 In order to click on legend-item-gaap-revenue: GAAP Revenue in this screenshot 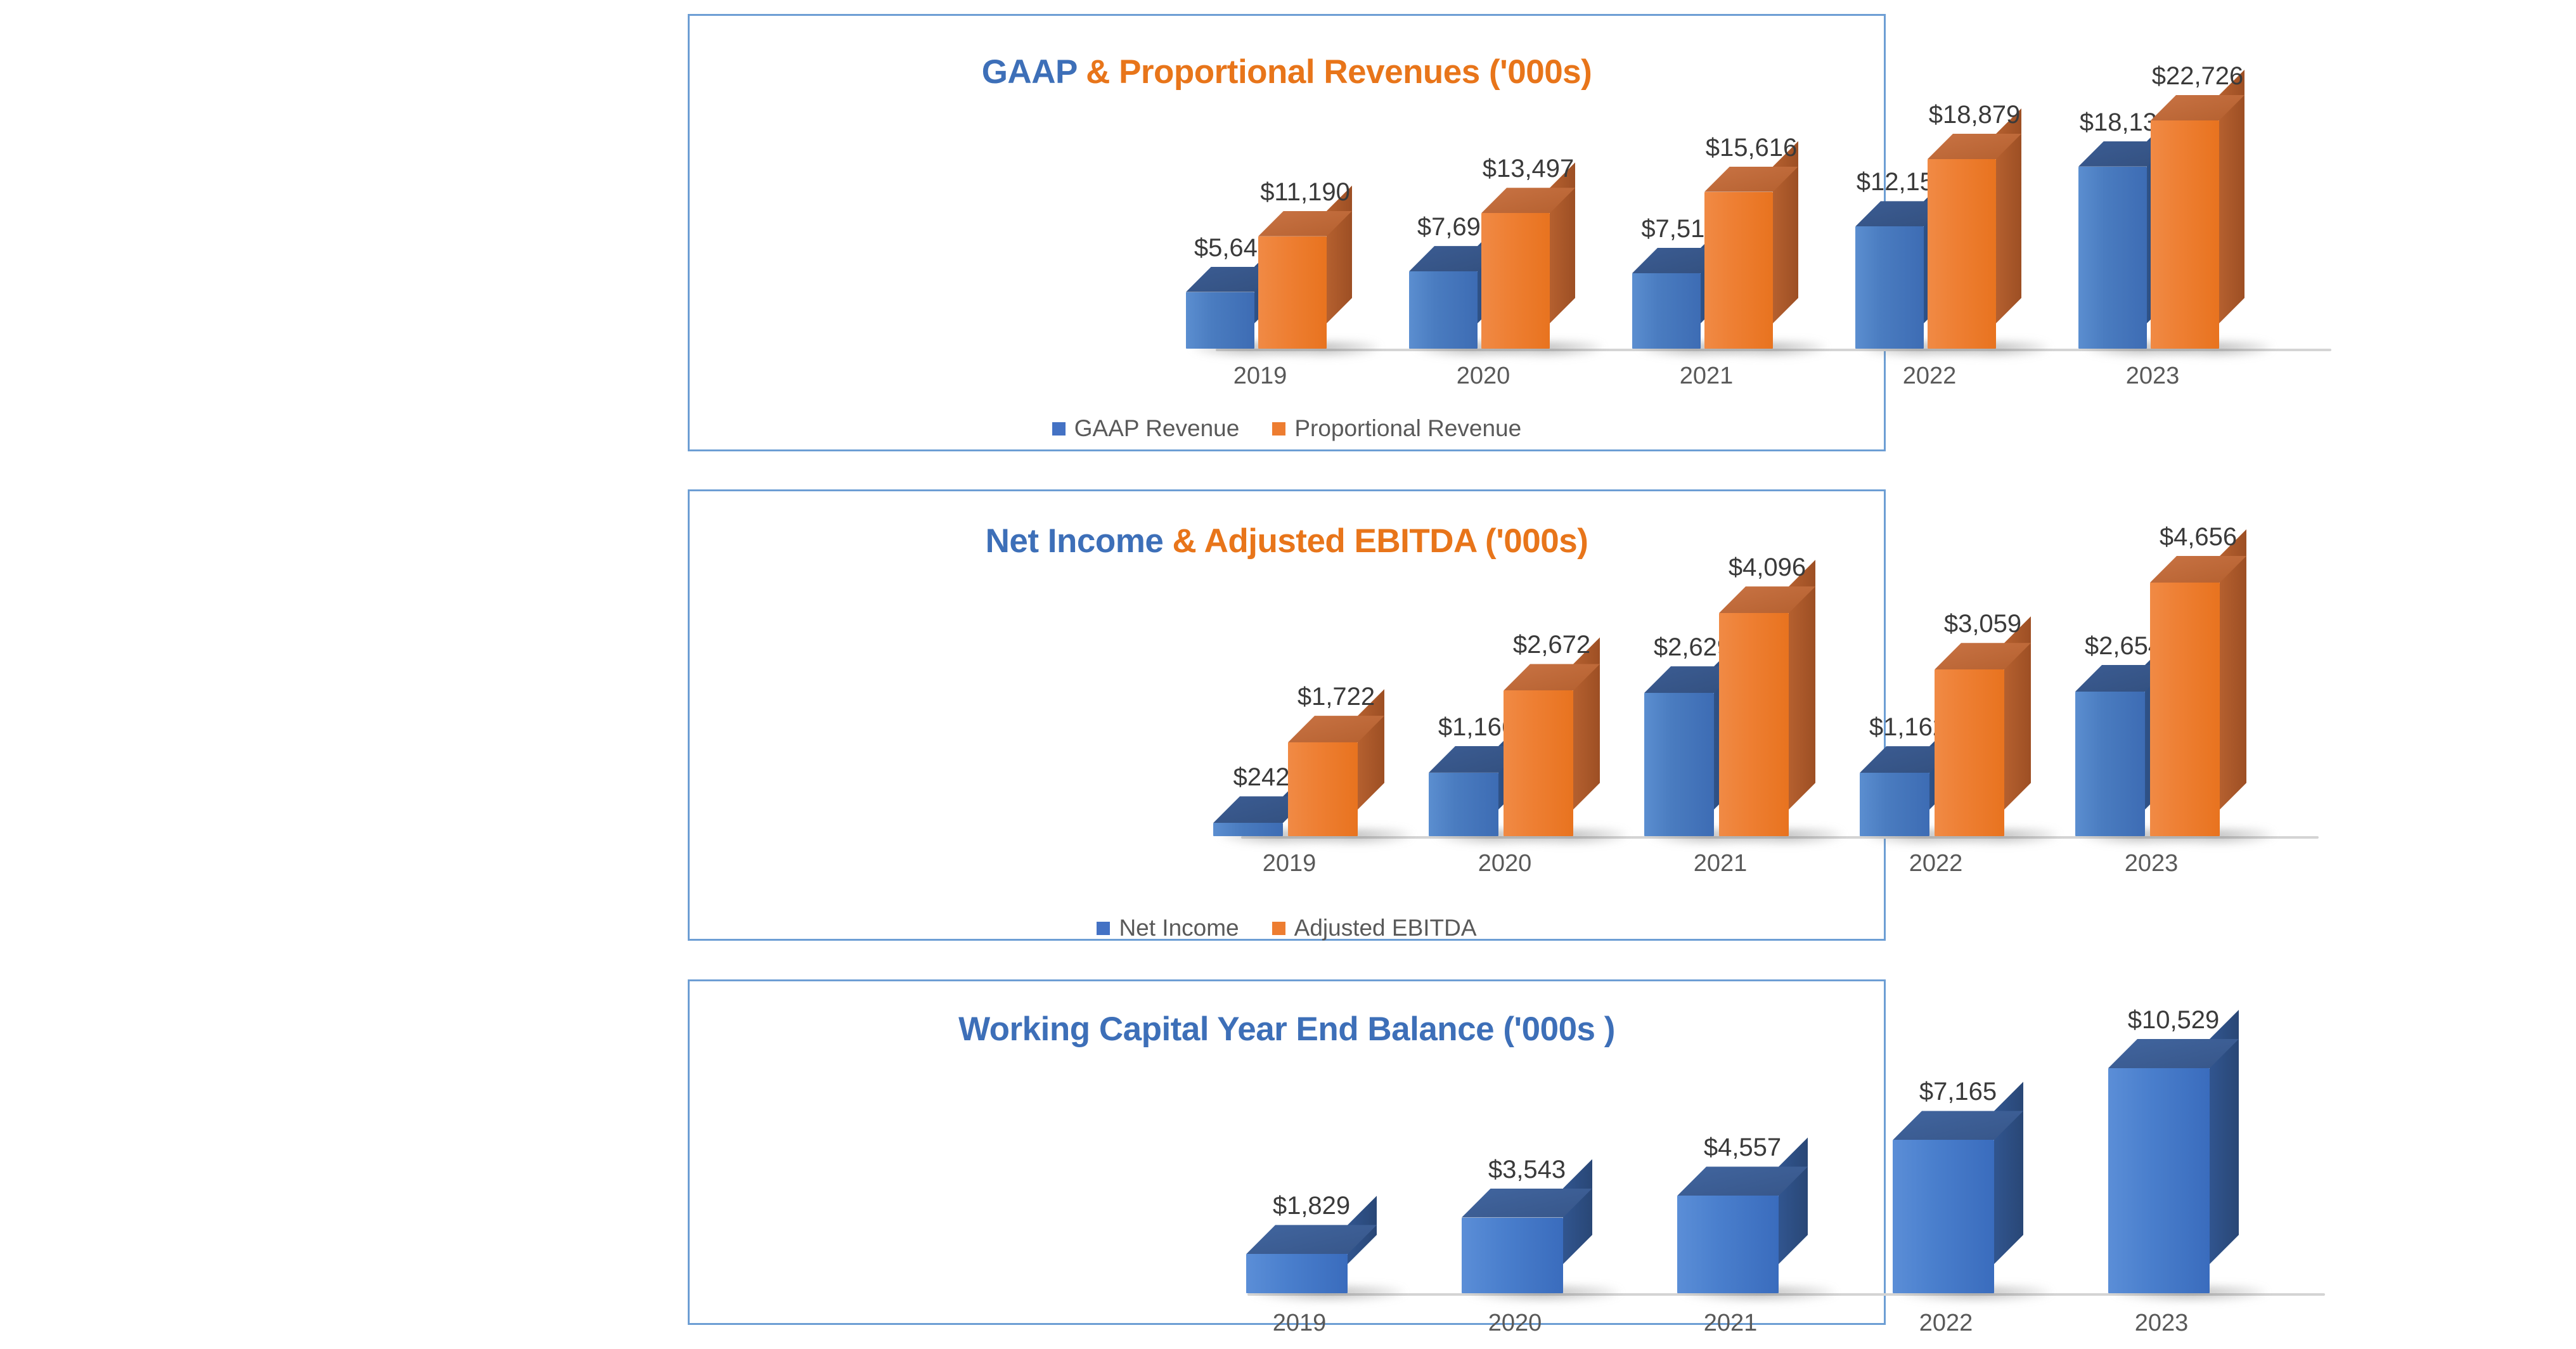, I will do `click(1145, 428)`.